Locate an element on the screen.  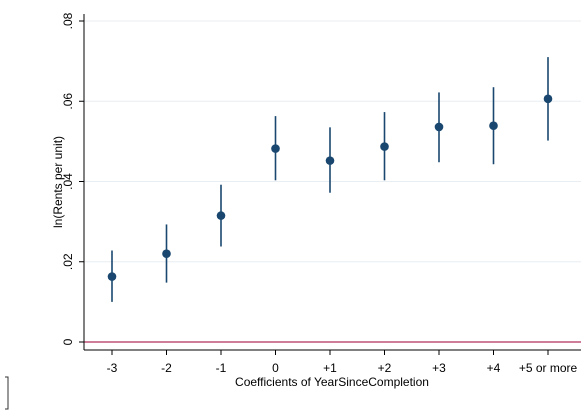
x-tick-label: +5 or more is located at coordinates (548, 368).